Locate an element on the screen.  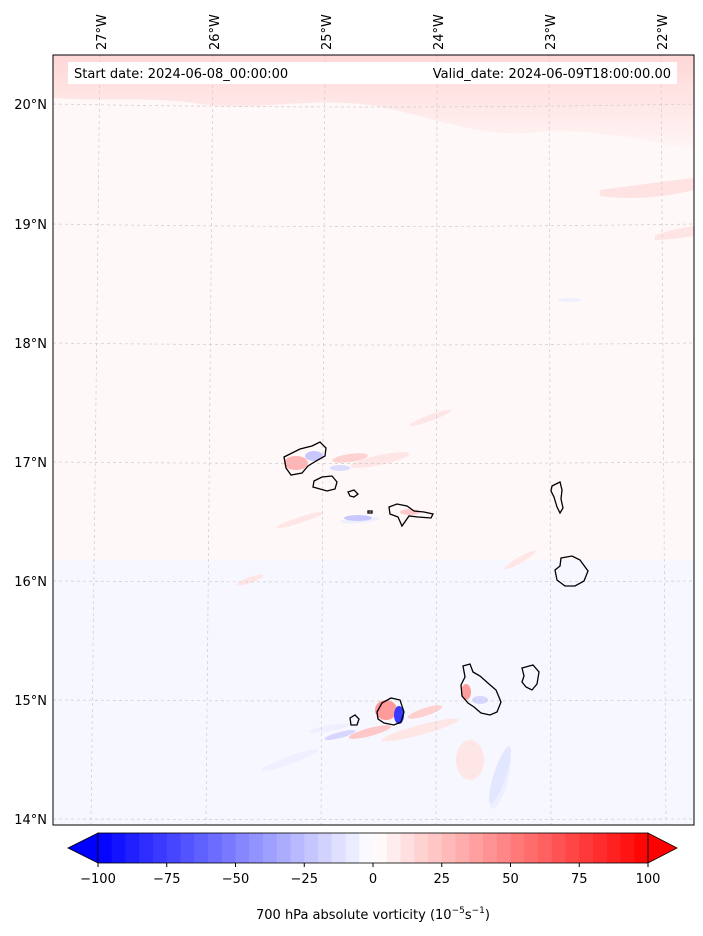
colorbar-tick-label: 100 is located at coordinates (648, 879).